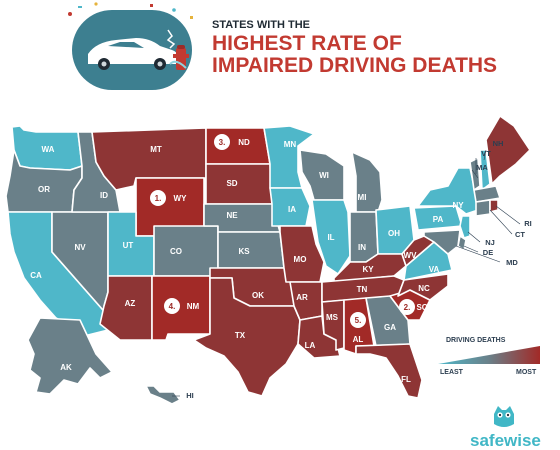 Image resolution: width=560 pixels, height=450 pixels. I want to click on fire-hydrant-icon, so click(179, 57).